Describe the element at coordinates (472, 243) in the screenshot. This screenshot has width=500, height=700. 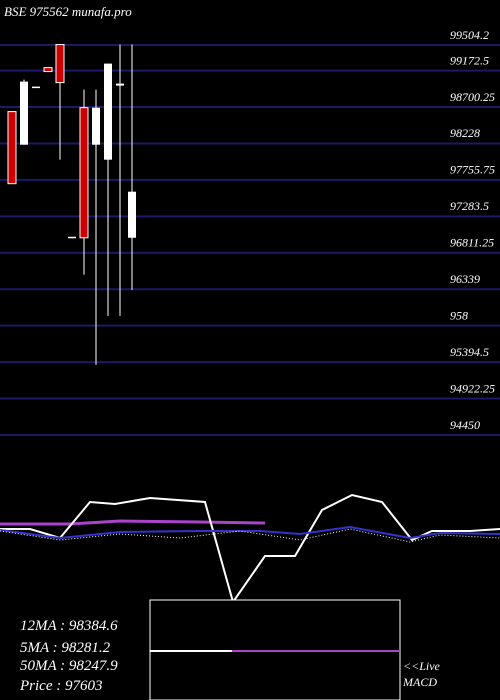
I see `y-tick-label: 96811.25` at that location.